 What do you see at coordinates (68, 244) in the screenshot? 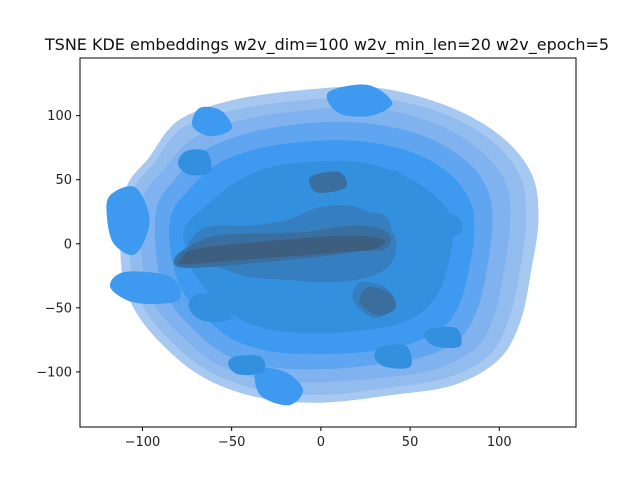
I see `y-tick-label: 0` at bounding box center [68, 244].